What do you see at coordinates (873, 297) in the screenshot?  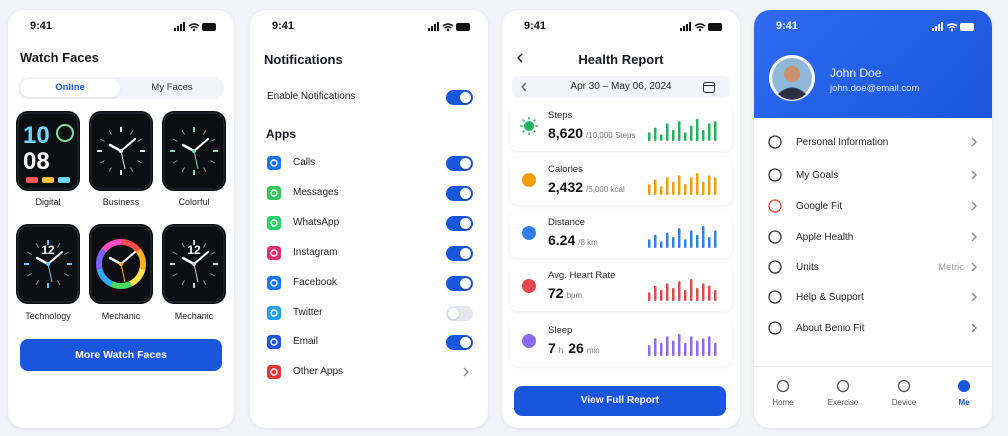 I see `menu-row: Help & Support` at bounding box center [873, 297].